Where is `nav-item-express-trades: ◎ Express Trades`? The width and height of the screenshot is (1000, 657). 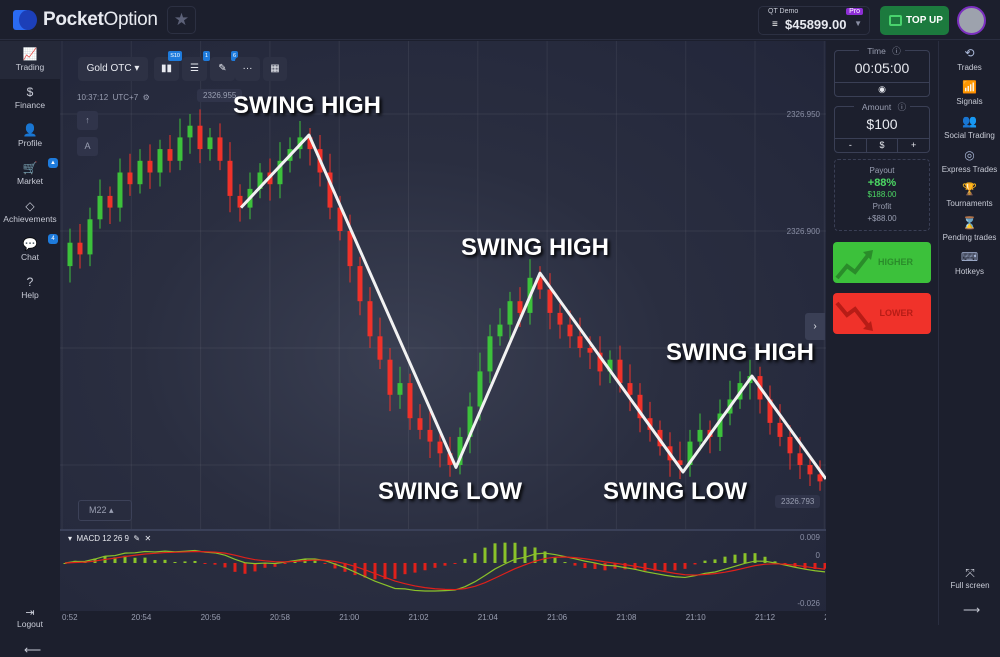 nav-item-express-trades: ◎ Express Trades is located at coordinates (969, 162).